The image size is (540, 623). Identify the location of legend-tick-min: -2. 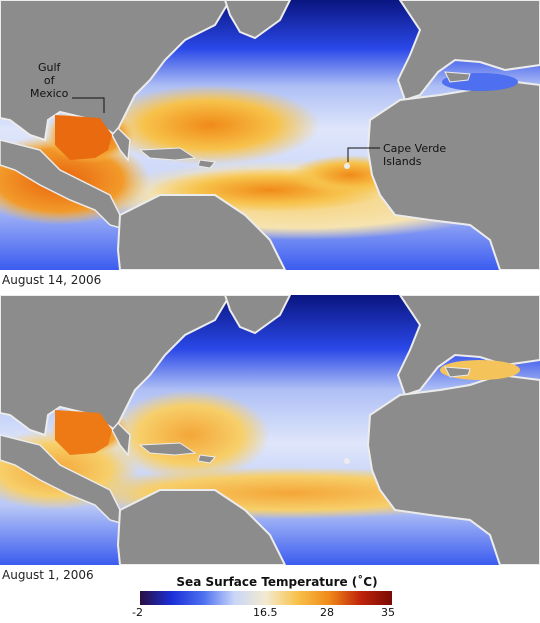
(137, 612).